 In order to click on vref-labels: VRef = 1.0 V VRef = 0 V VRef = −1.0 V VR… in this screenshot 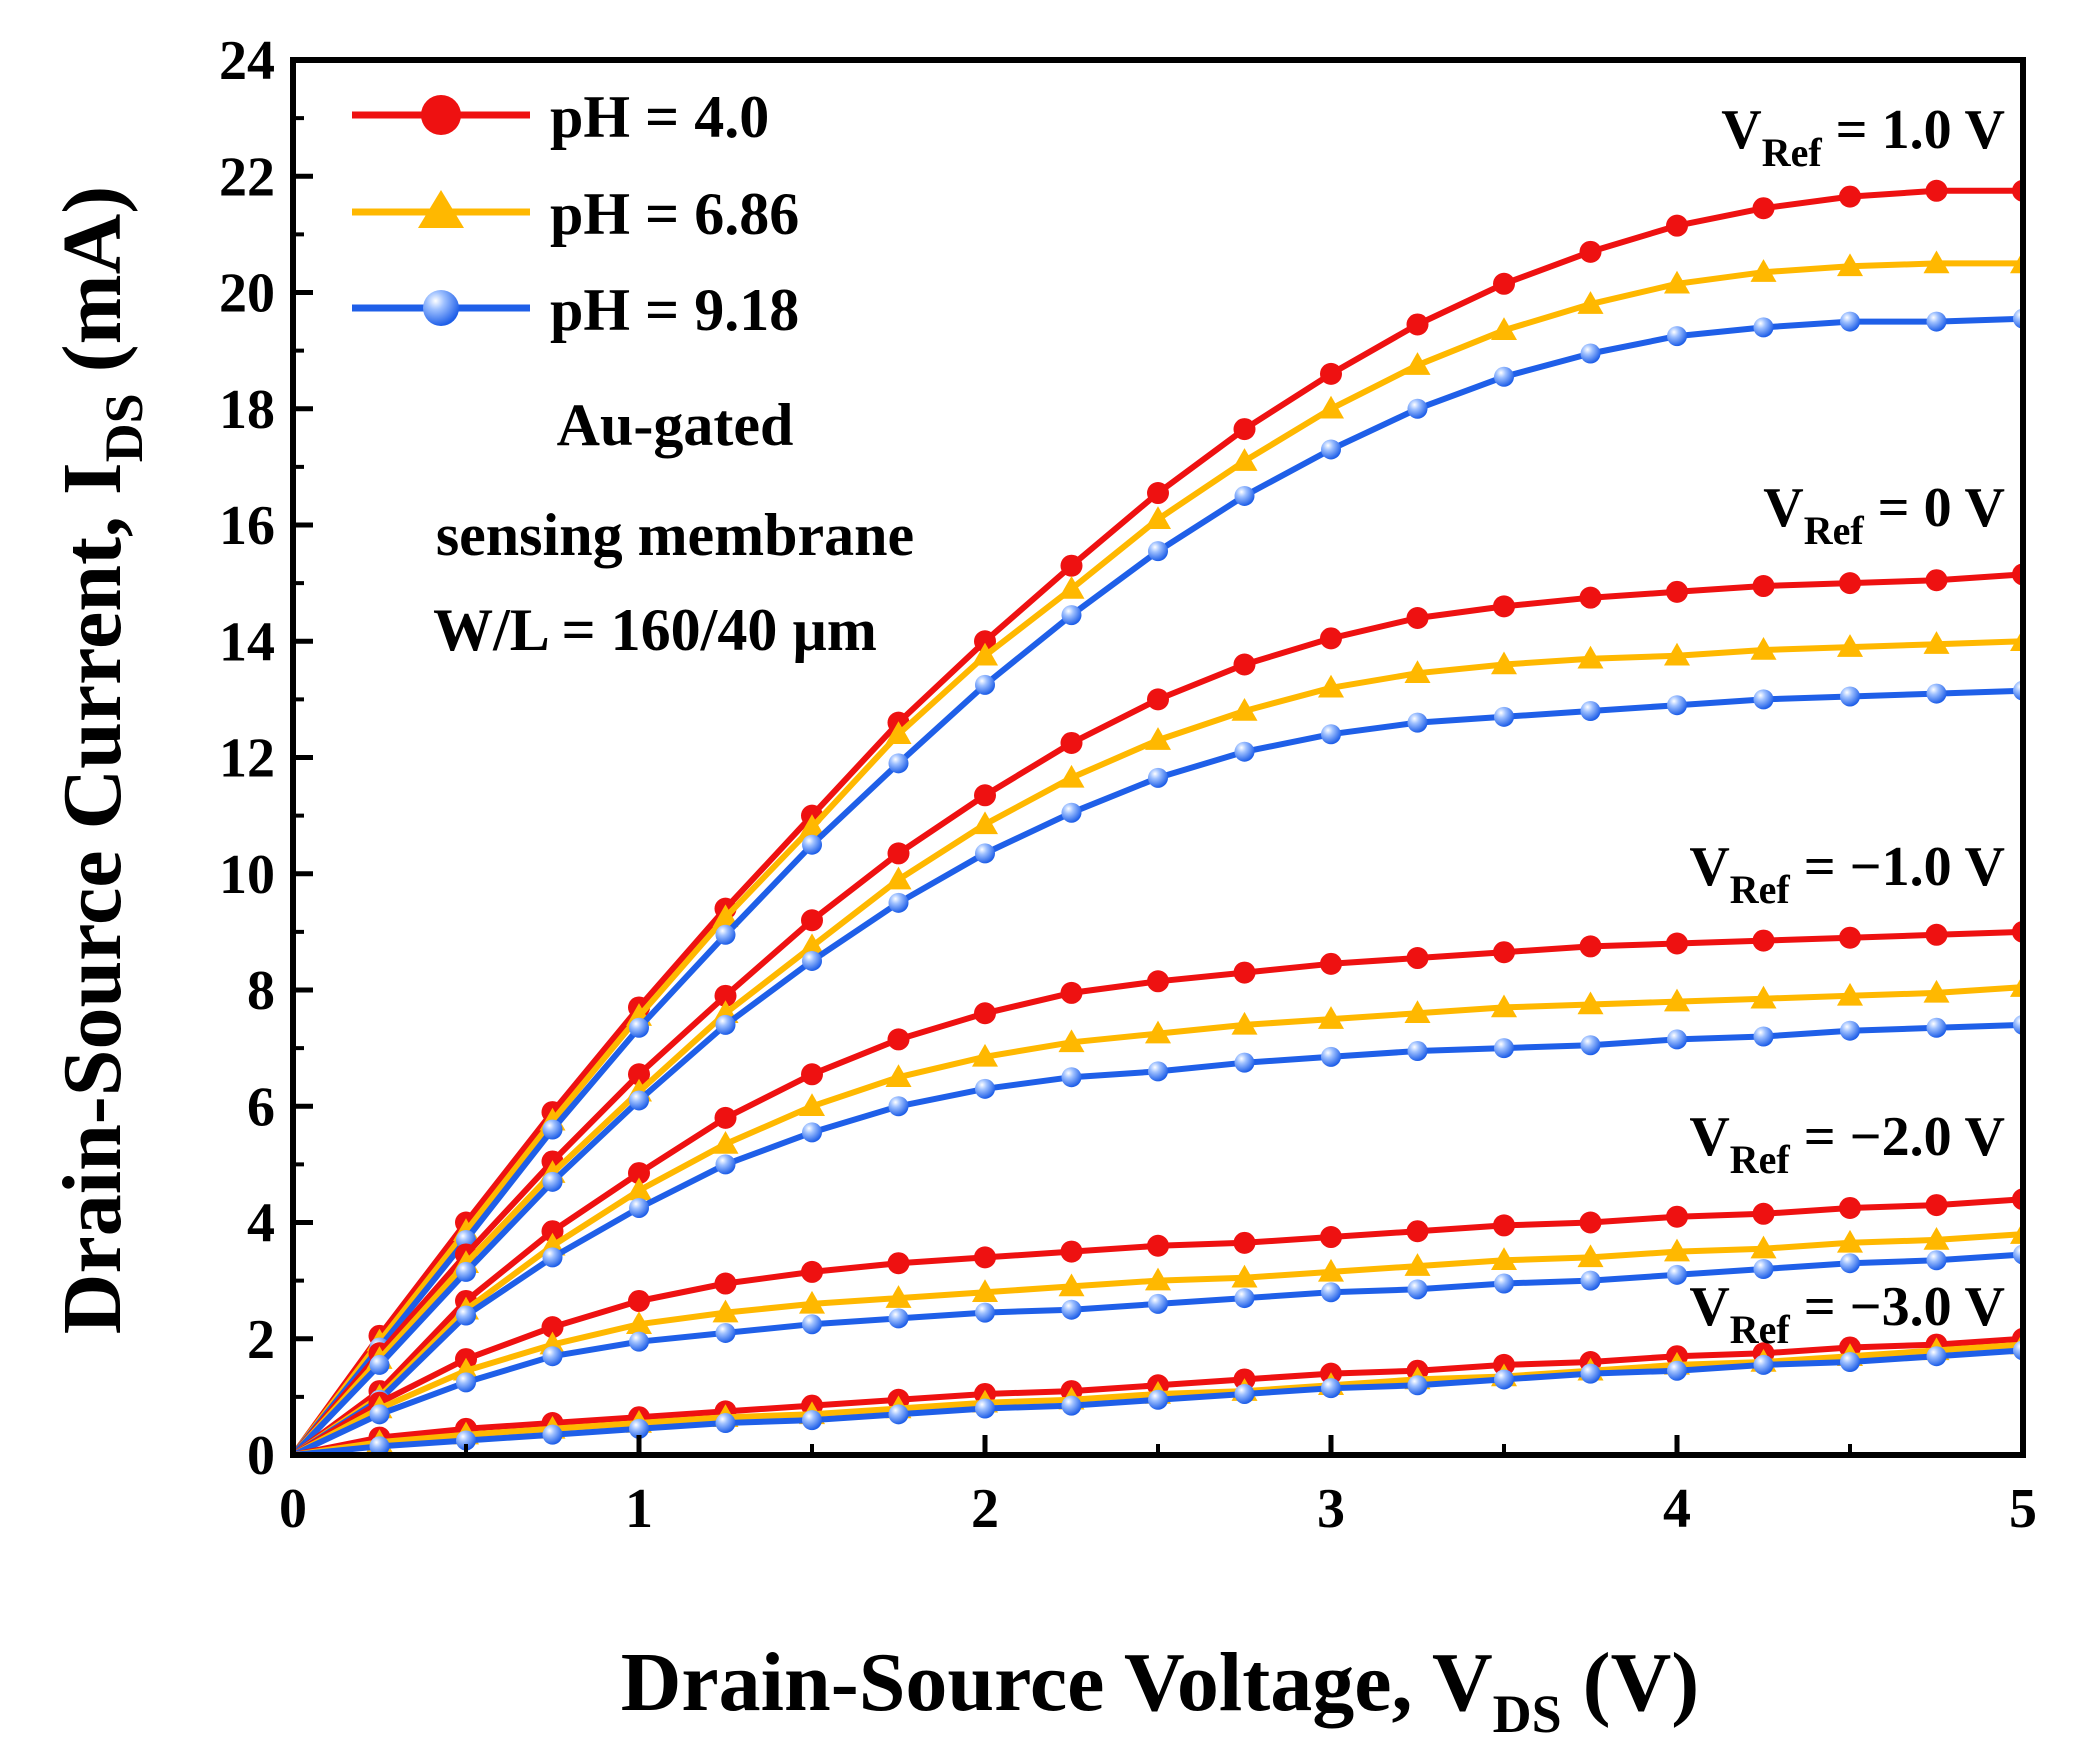, I will do `click(1847, 725)`.